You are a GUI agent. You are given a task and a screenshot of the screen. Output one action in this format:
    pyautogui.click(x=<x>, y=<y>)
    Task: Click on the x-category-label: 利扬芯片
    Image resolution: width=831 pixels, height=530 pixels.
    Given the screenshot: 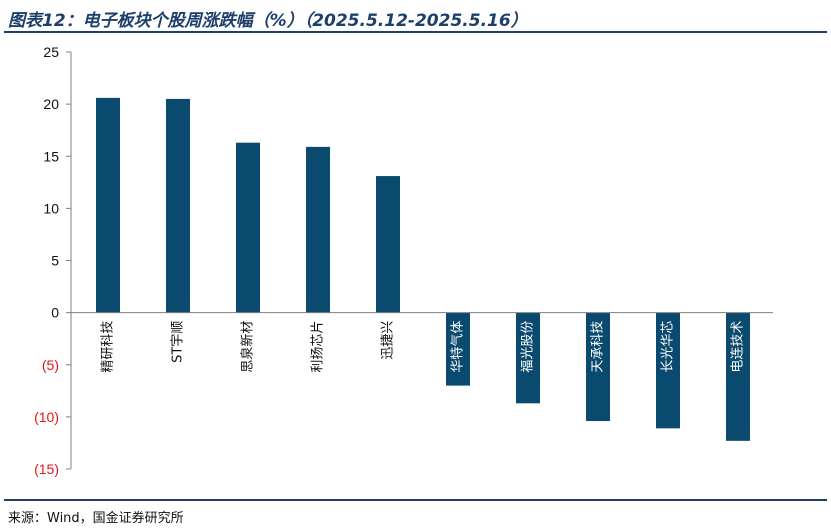 What is the action you would take?
    pyautogui.click(x=318, y=347)
    